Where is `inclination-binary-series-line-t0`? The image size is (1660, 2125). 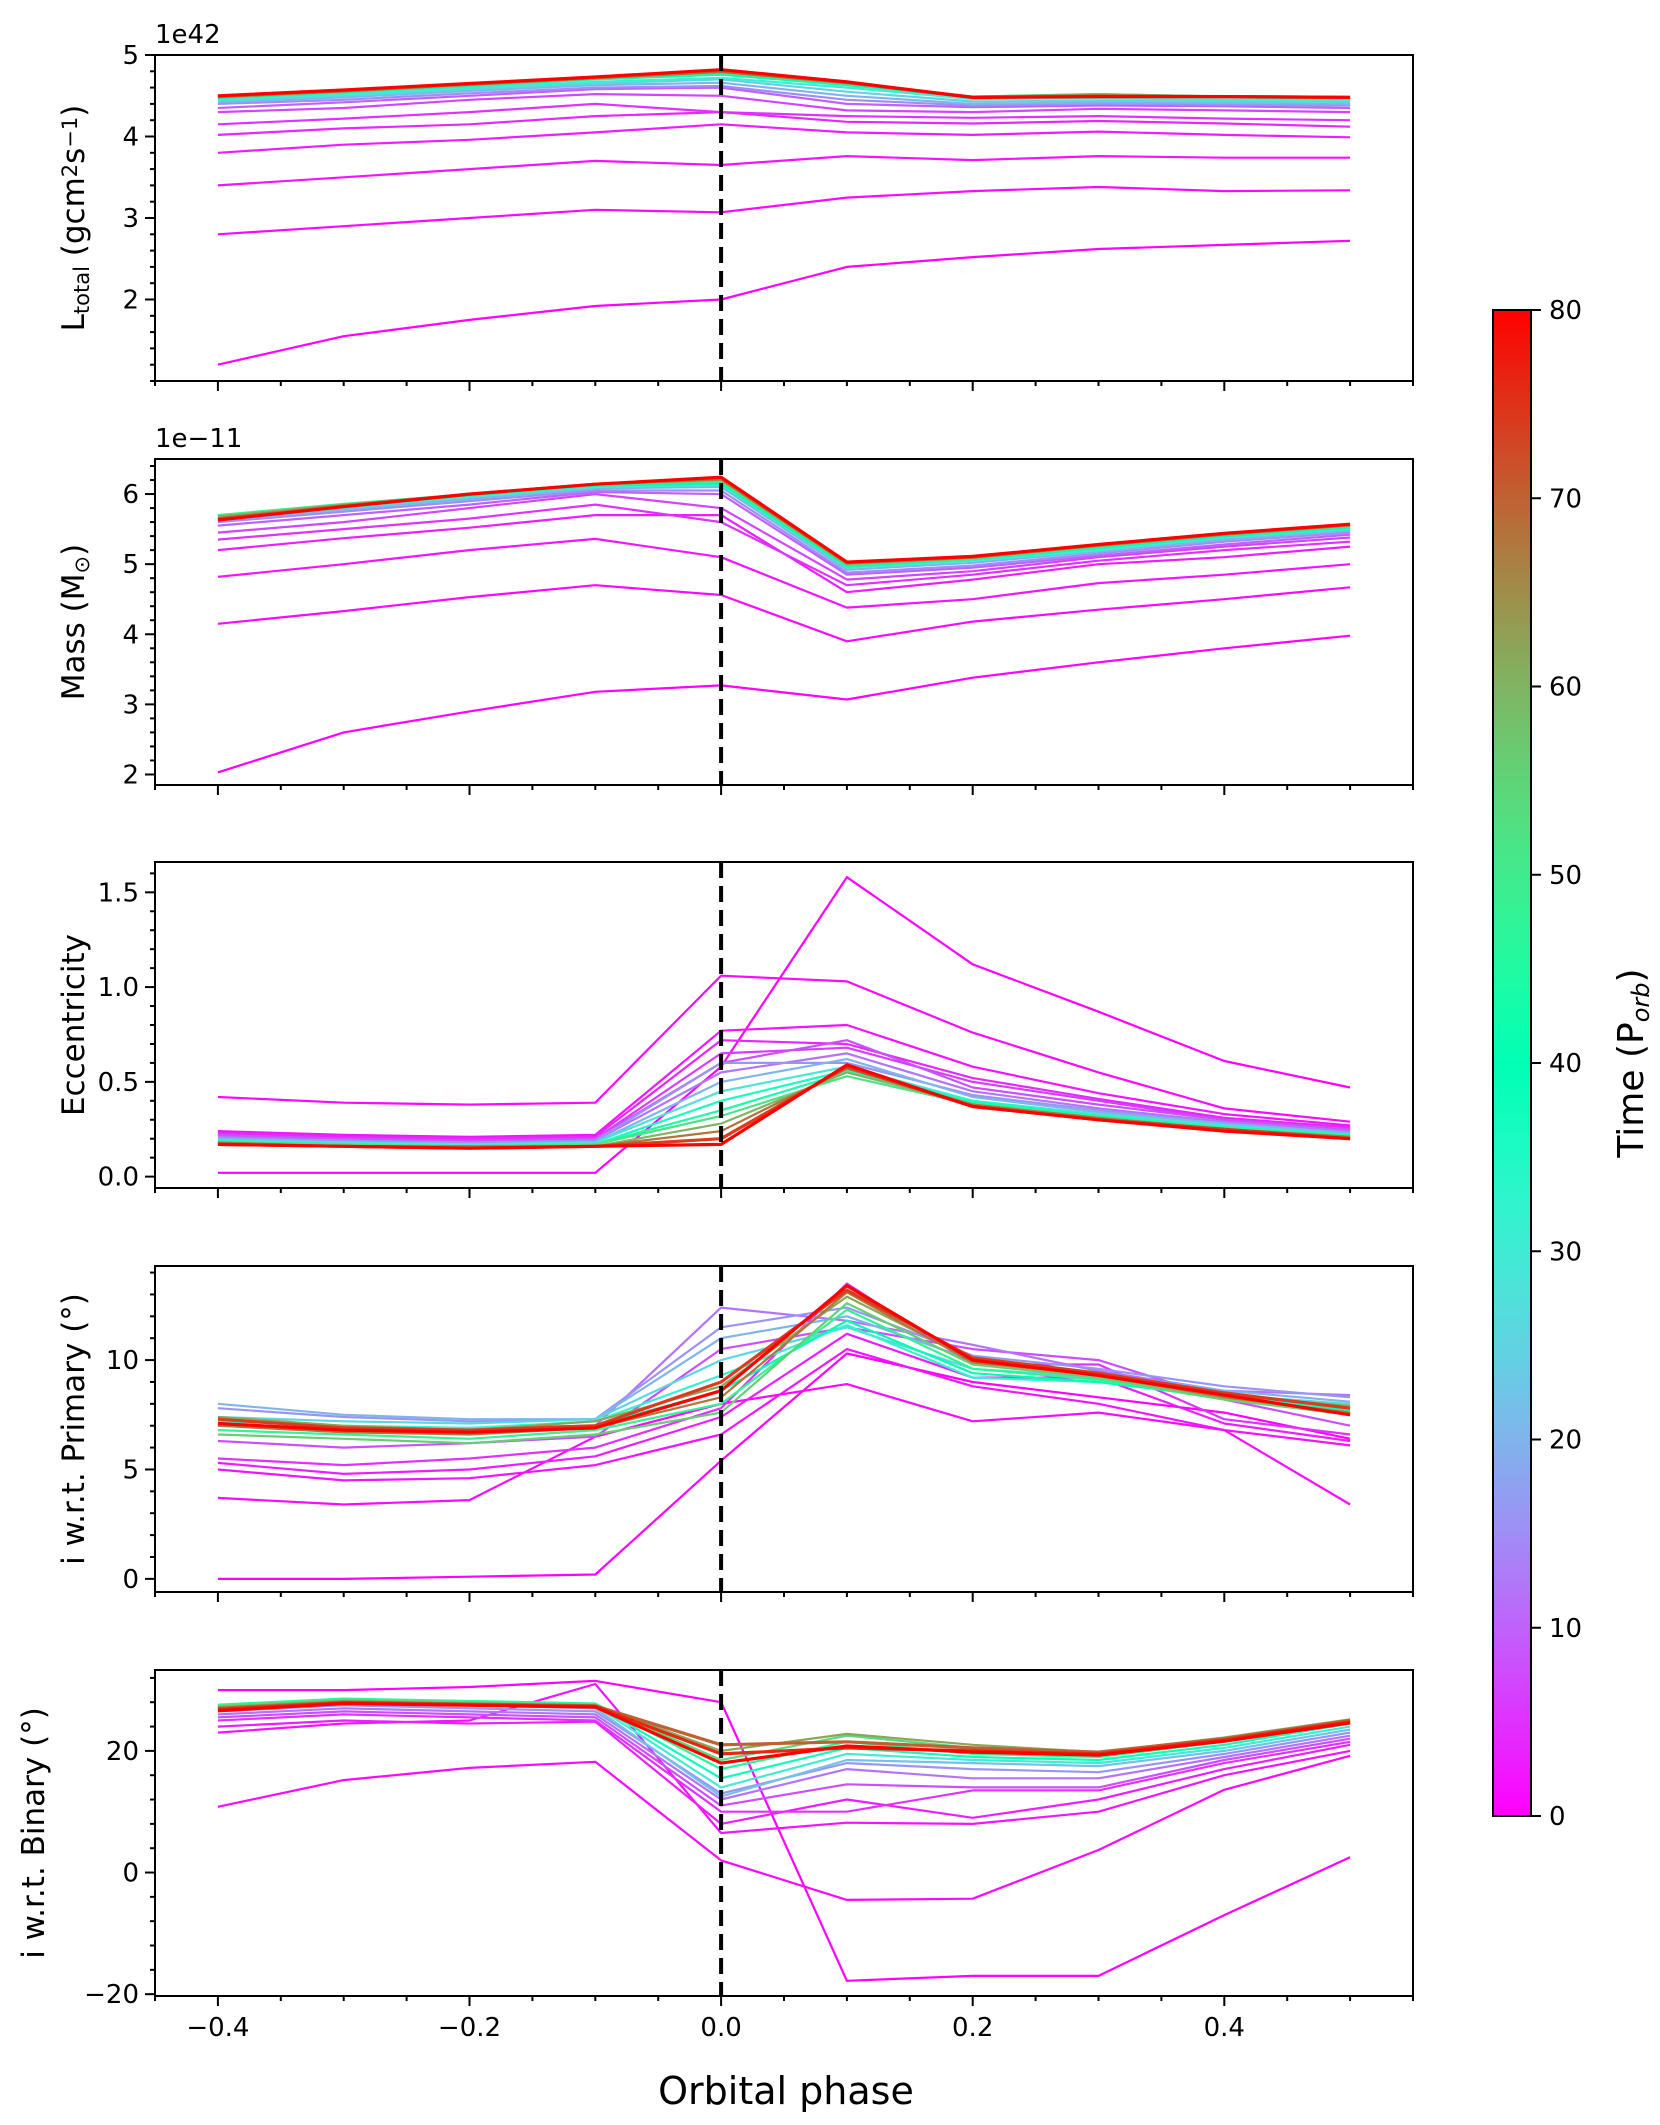 inclination-binary-series-line-t0 is located at coordinates (784, 1830).